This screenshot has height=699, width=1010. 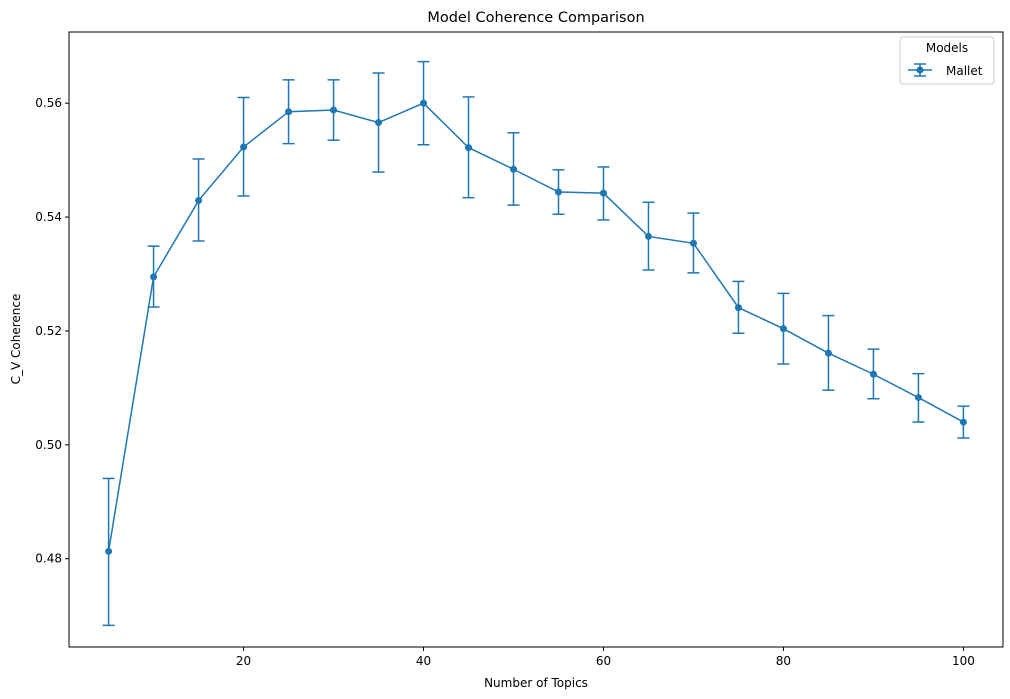 I want to click on y-axis: 0.48 0.50 0.52 0.54 0.56, so click(x=52, y=331).